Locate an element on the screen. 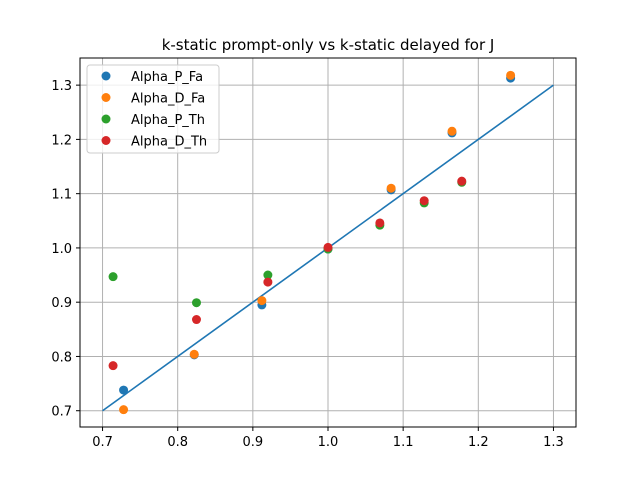 The width and height of the screenshot is (640, 480). legend-label: Alpha_D_Th is located at coordinates (169, 142).